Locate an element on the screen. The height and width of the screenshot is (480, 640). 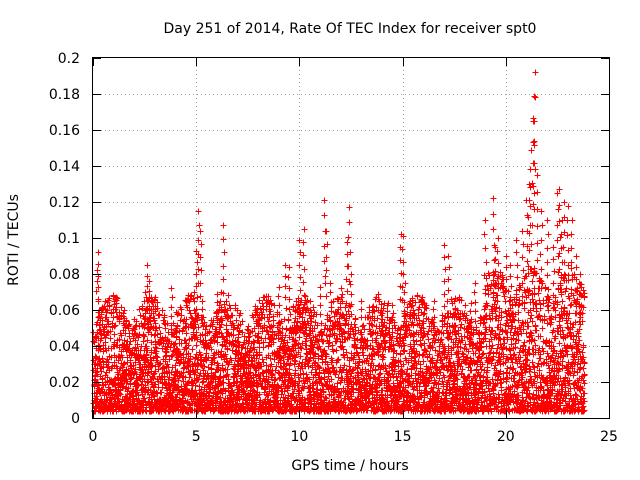
y-axis-label: ROTI / TECUs is located at coordinates (14, 240).